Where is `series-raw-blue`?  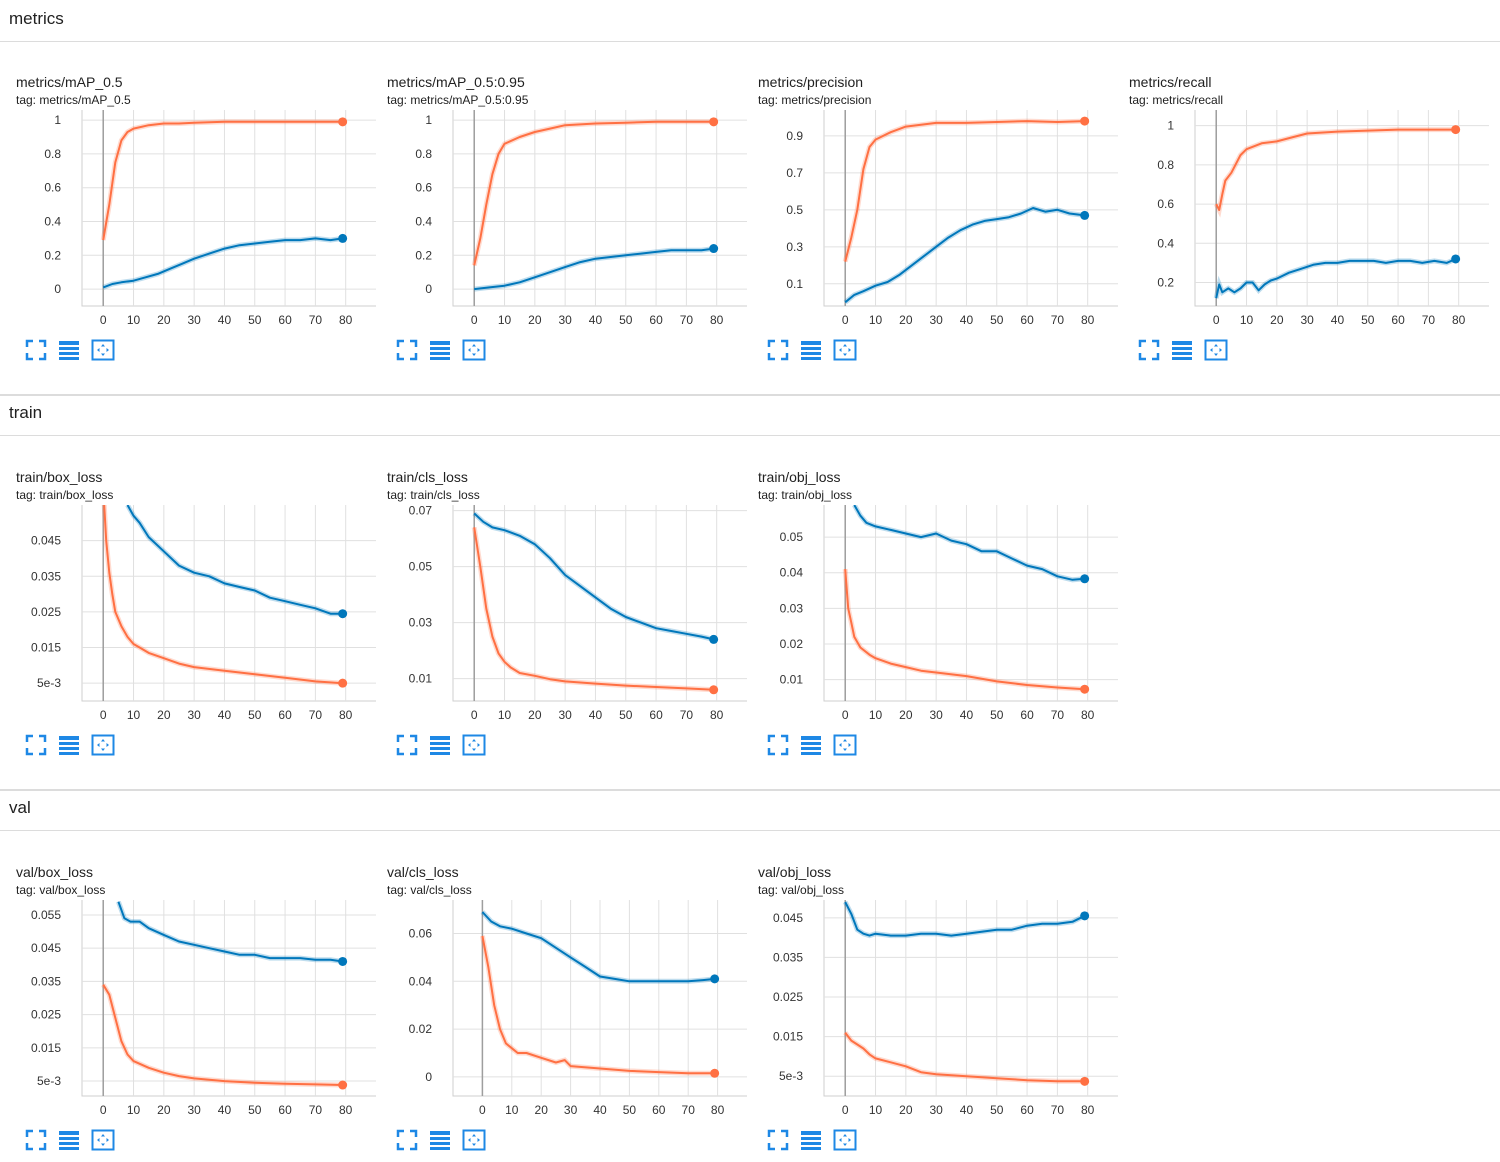
series-raw-blue is located at coordinates (234, 561).